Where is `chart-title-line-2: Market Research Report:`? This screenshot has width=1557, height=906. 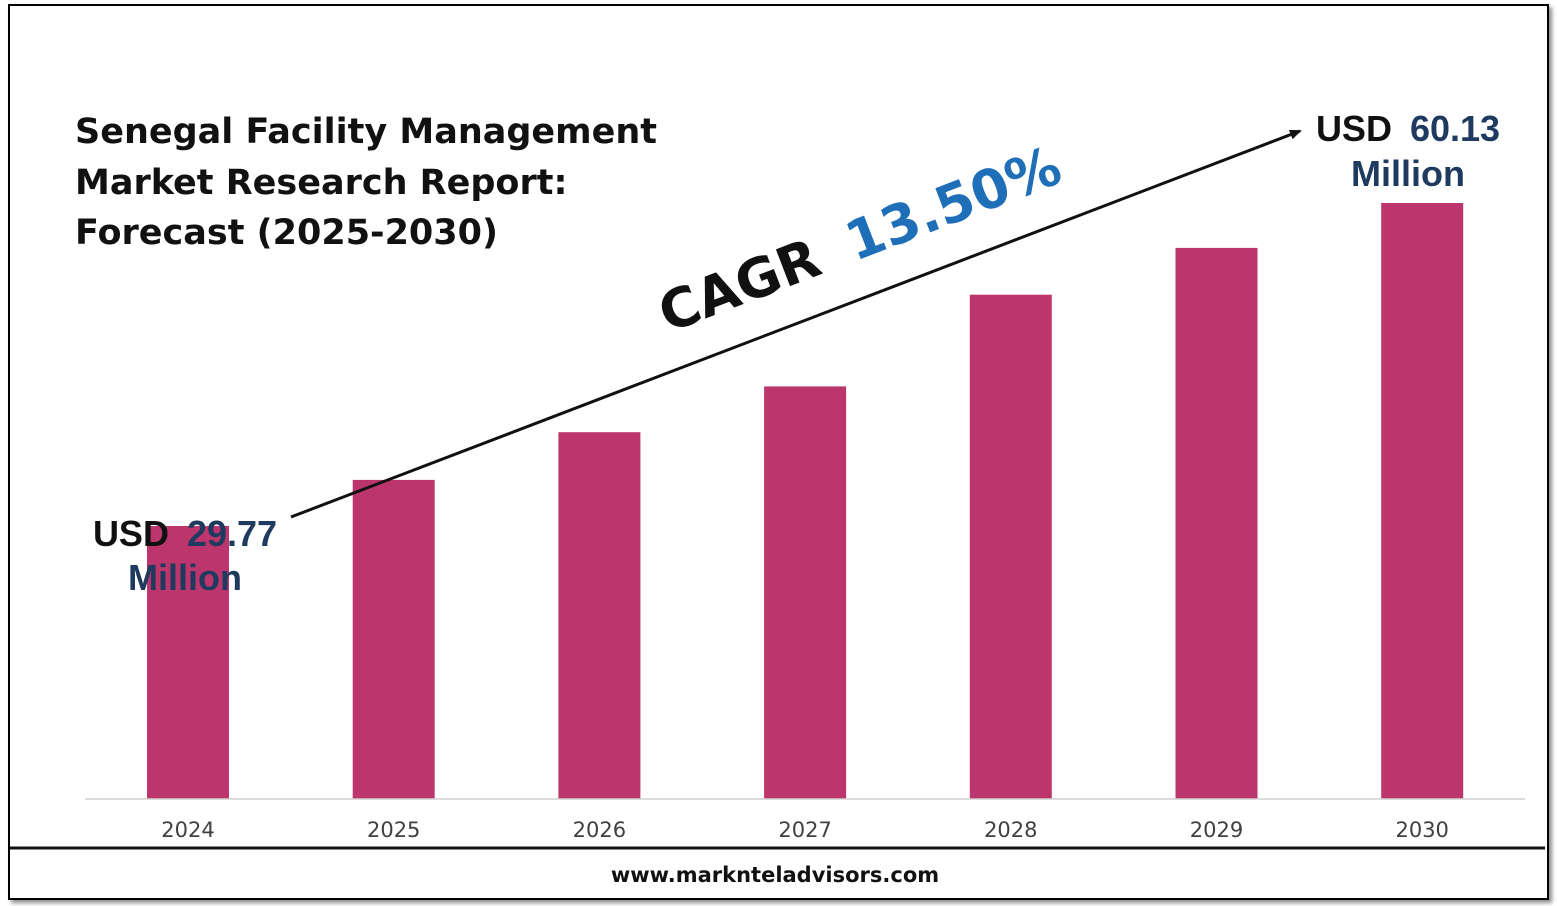 chart-title-line-2: Market Research Report: is located at coordinates (321, 183).